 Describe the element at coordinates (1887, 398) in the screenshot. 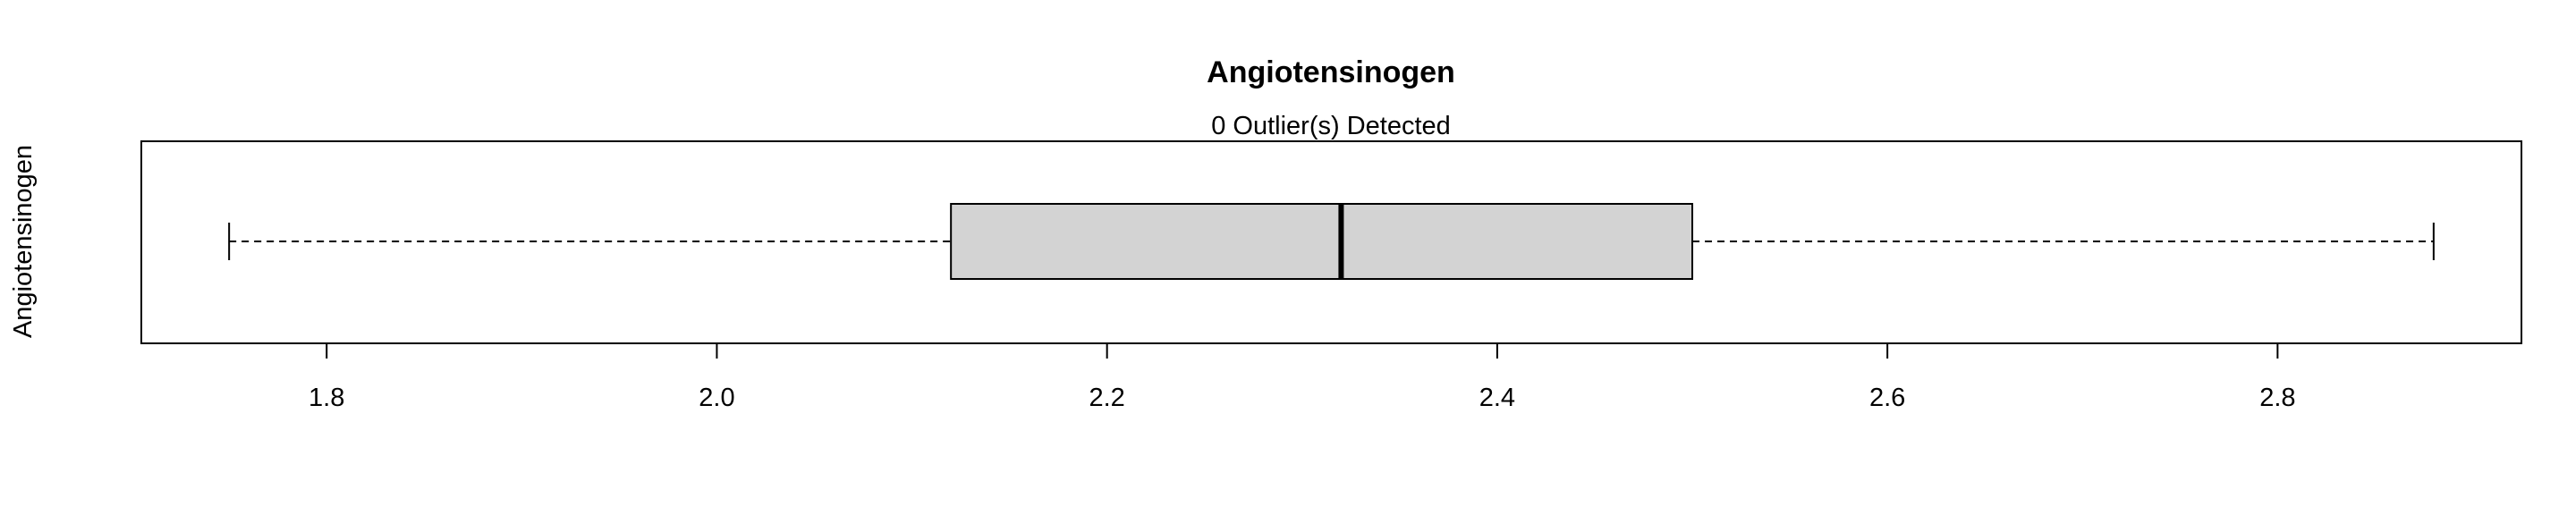

I see `x-tick-label: 2.6` at that location.